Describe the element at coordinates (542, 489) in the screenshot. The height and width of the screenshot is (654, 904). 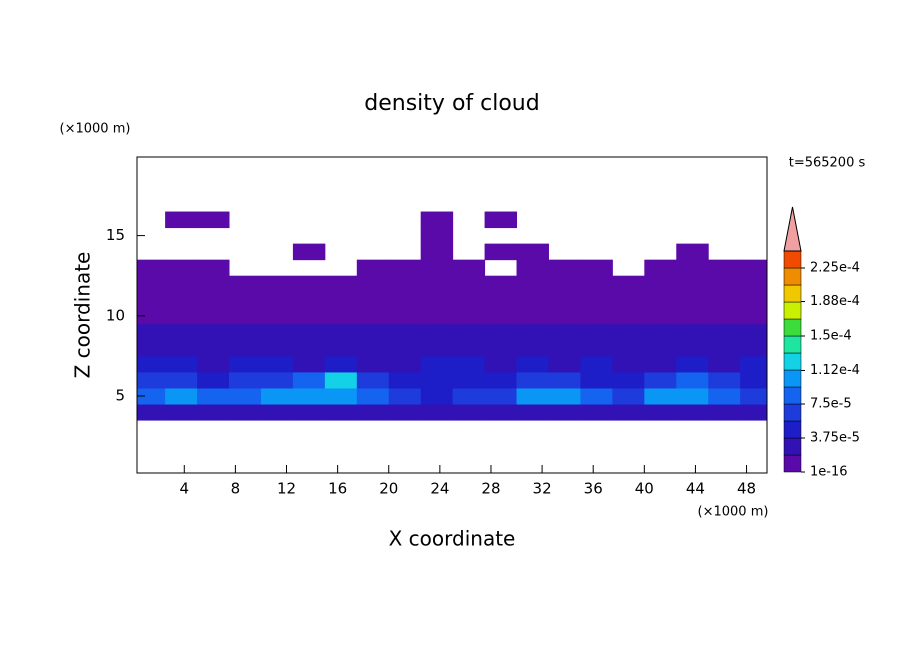
I see `x-tick-label: 32` at that location.